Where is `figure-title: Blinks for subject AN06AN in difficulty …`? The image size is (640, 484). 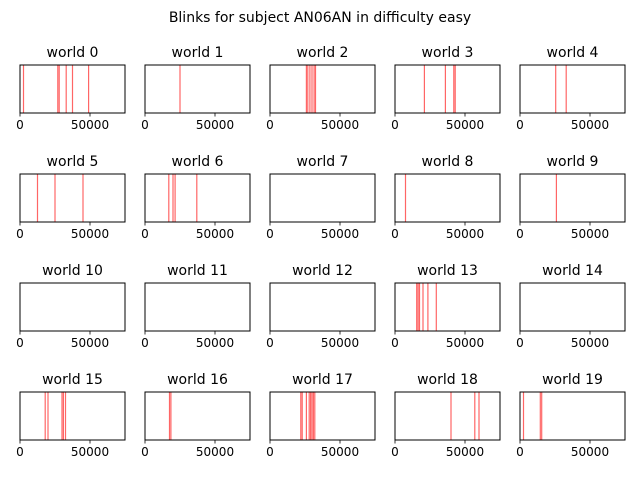
figure-title: Blinks for subject AN06AN in difficulty … is located at coordinates (320, 18).